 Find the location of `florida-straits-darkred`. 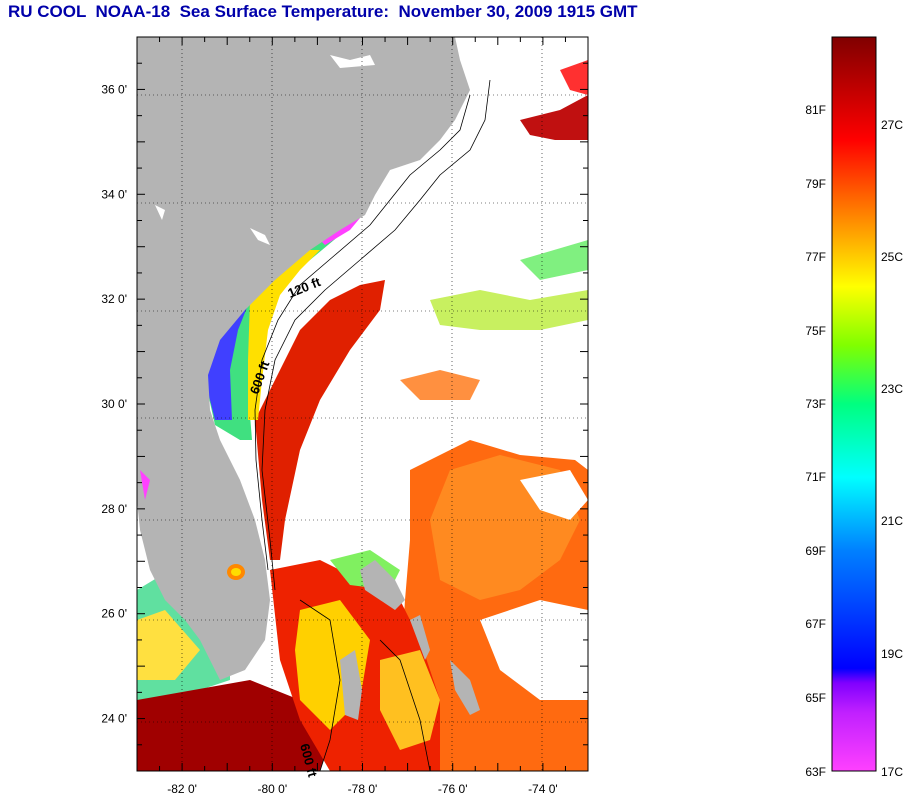

florida-straits-darkred is located at coordinates (233, 725).